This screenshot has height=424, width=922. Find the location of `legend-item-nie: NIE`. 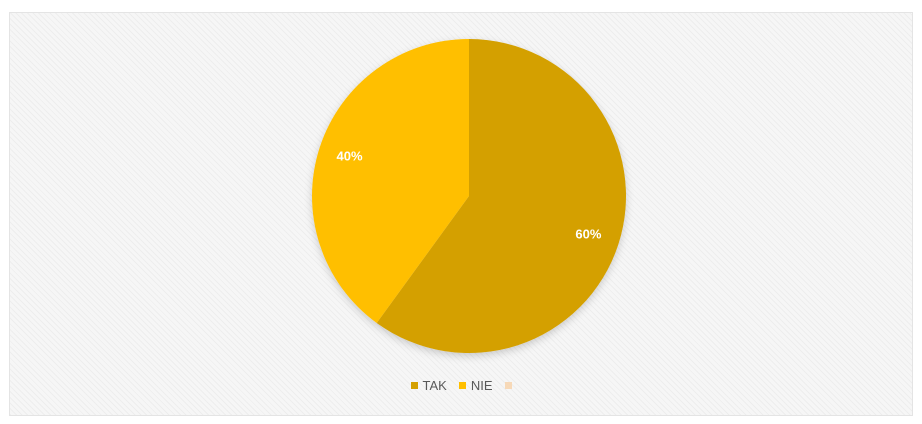

legend-item-nie: NIE is located at coordinates (475, 385).